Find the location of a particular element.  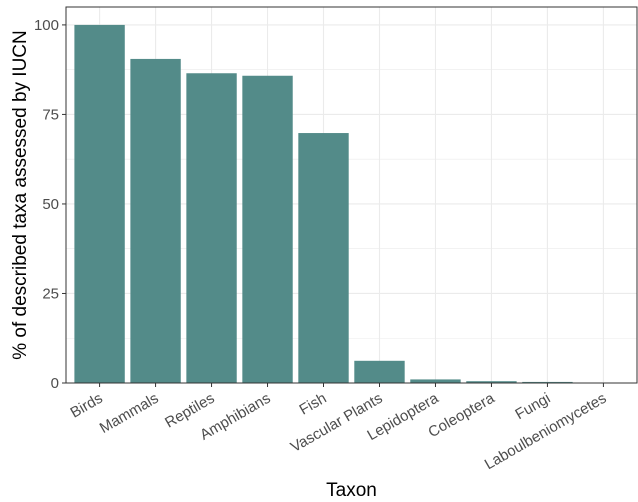

y-axis-ticks: 0 25 50 75 100 is located at coordinates (50, 204).